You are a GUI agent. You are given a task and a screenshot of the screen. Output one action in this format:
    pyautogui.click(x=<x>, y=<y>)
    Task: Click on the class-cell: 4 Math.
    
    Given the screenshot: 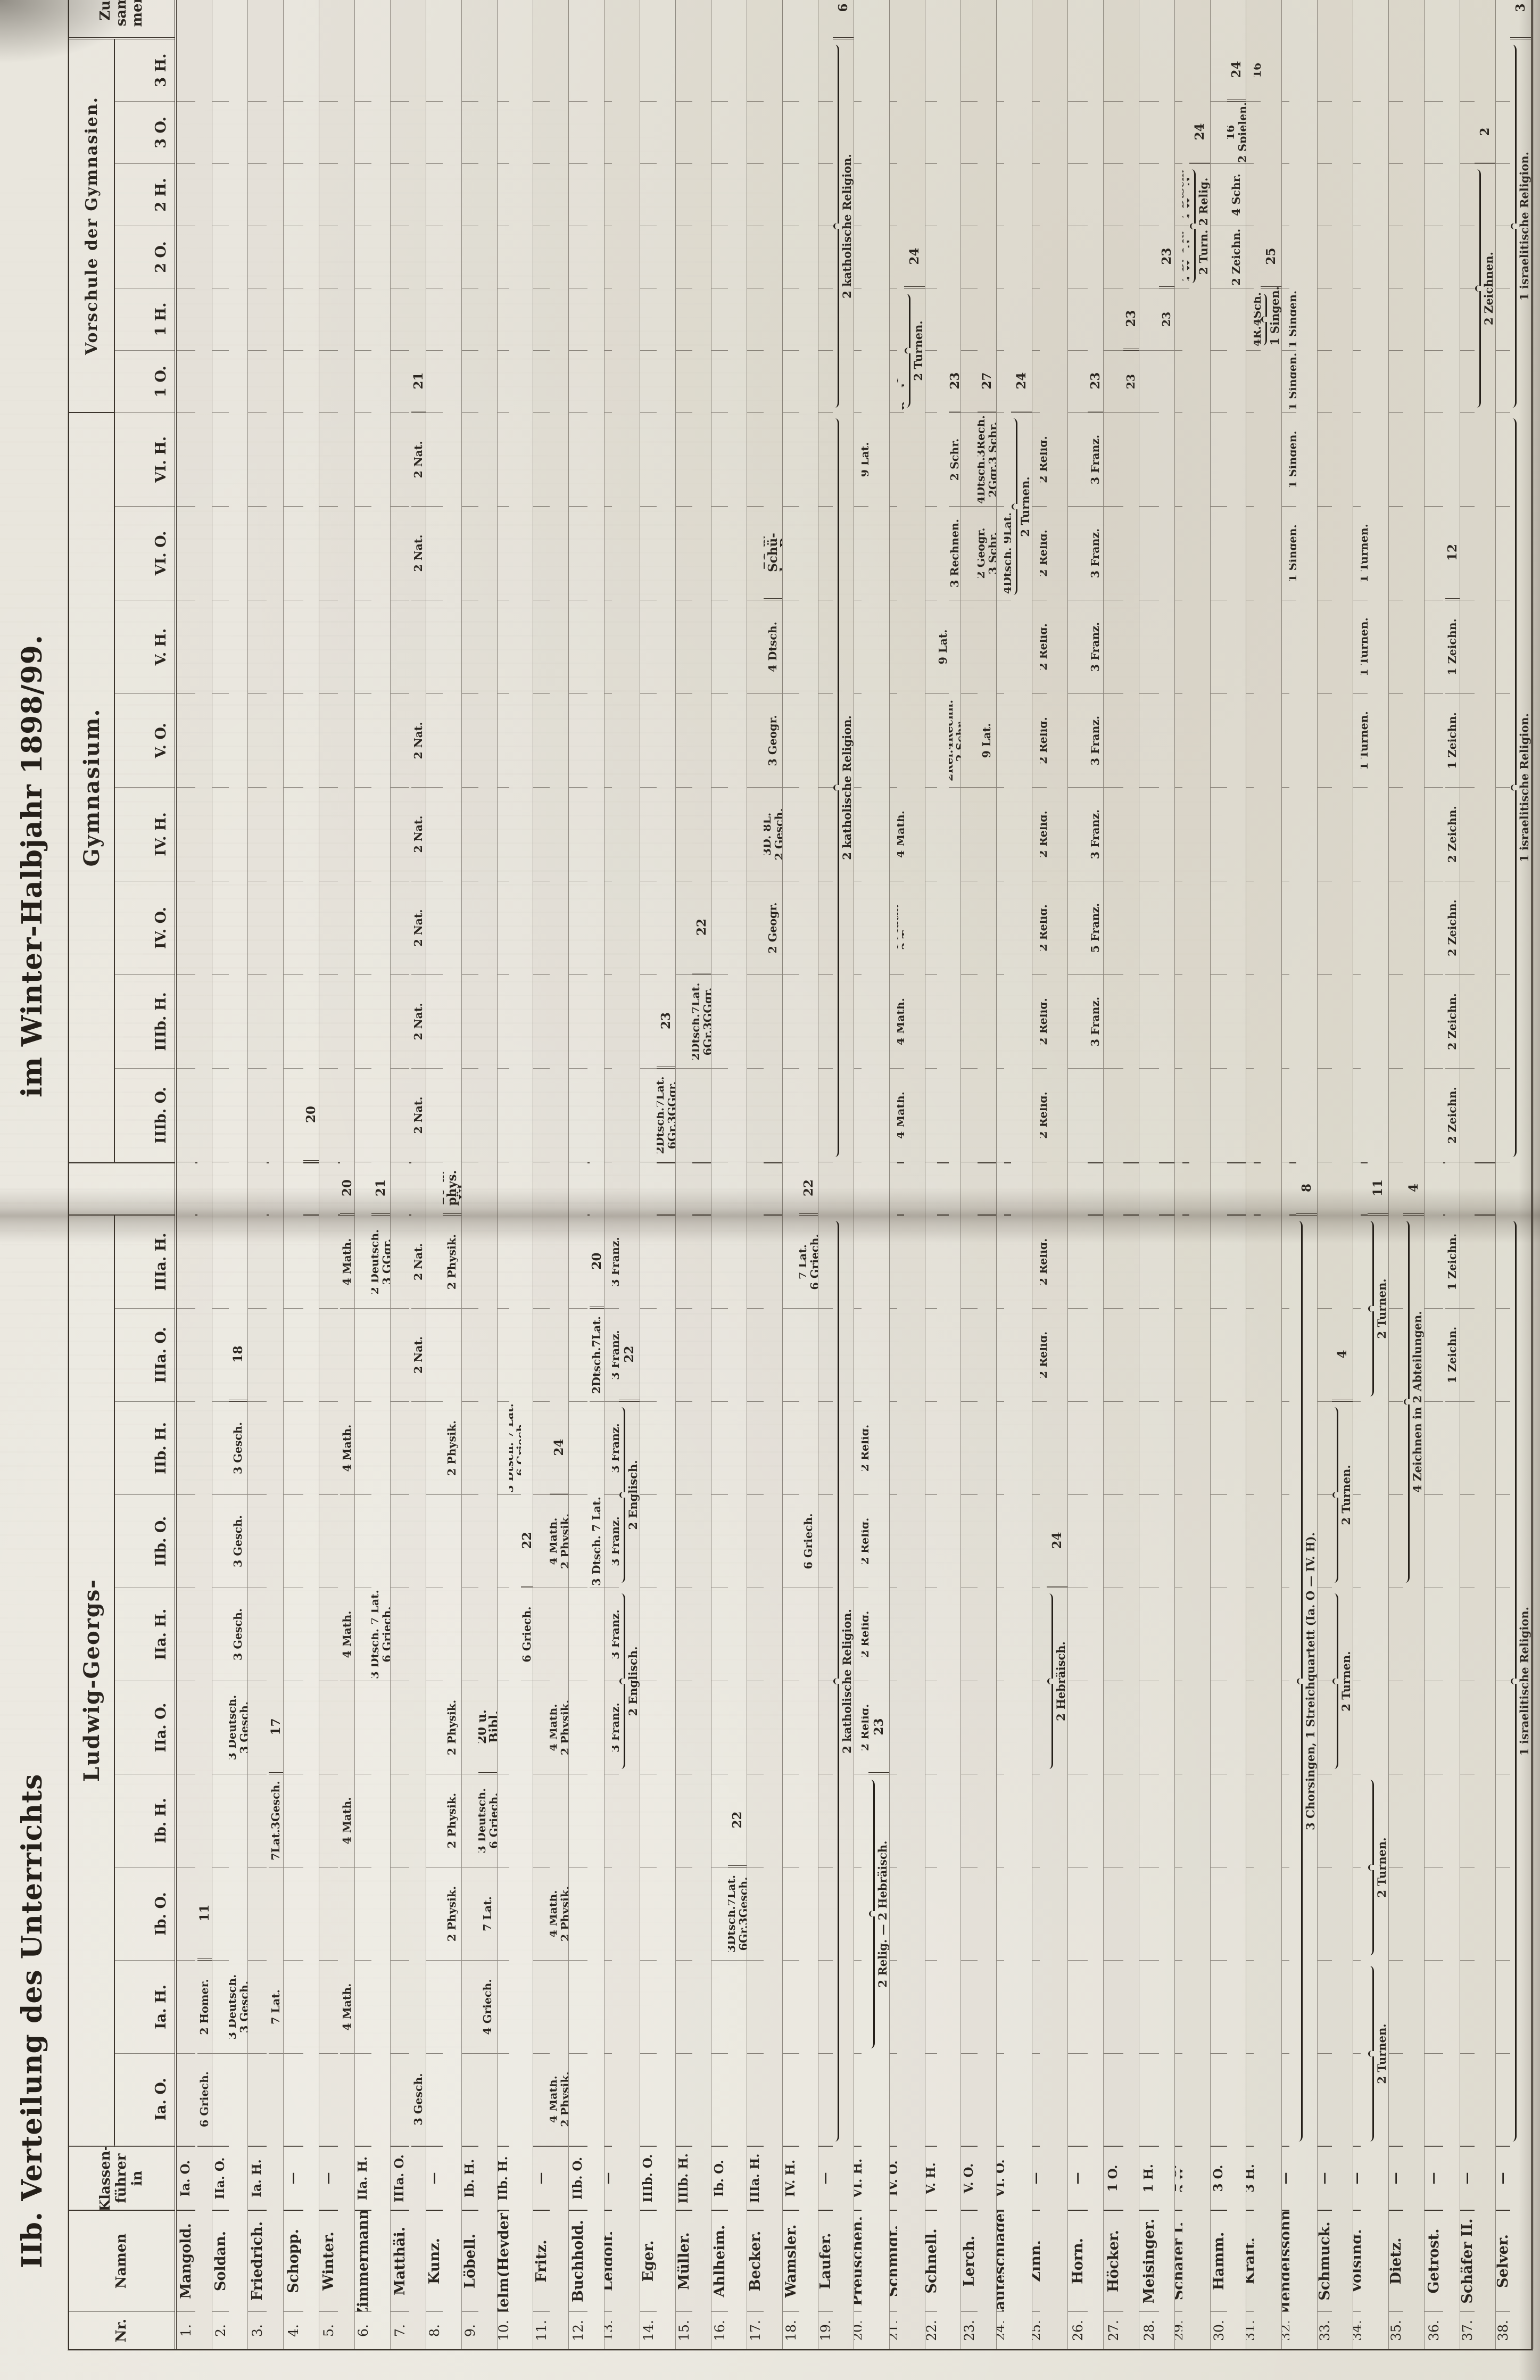 What is the action you would take?
    pyautogui.click(x=347, y=1262)
    